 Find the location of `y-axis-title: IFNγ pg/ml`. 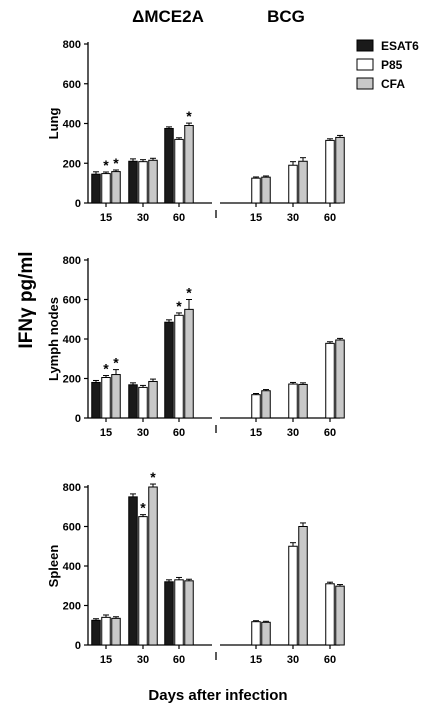

y-axis-title: IFNγ pg/ml is located at coordinates (26, 299).